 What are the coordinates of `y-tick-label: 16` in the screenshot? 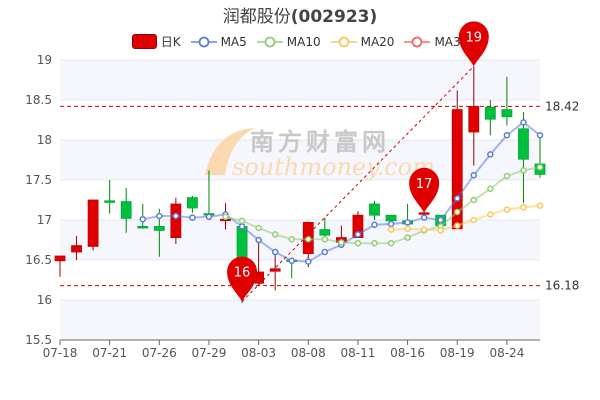 It's located at (44, 300).